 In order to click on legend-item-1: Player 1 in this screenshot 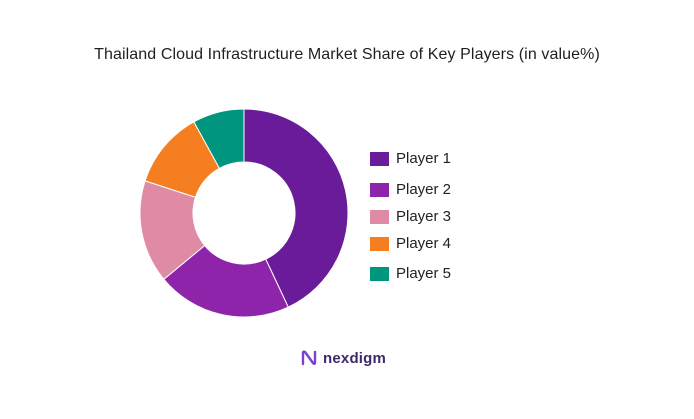, I will do `click(410, 158)`.